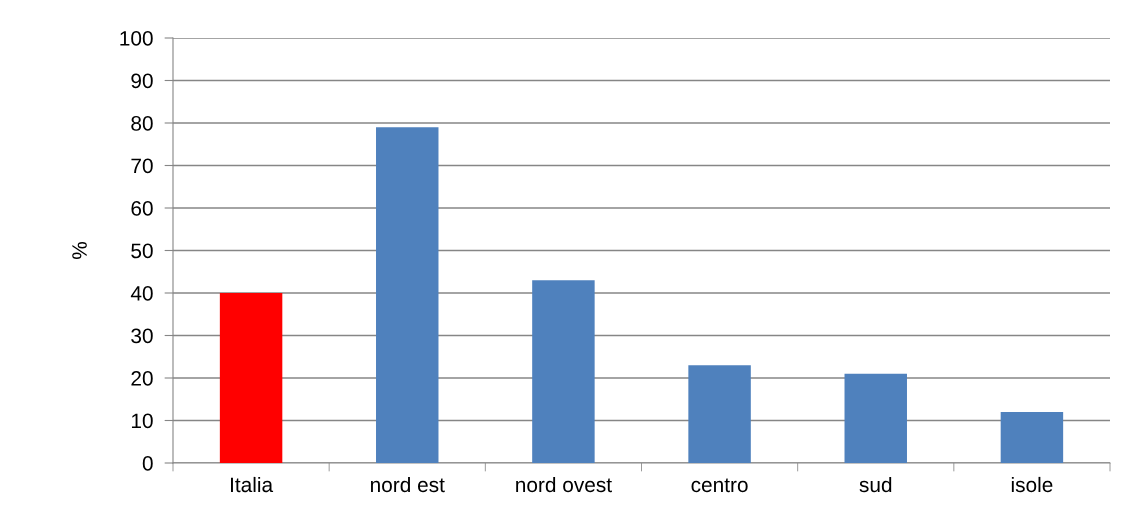 Image resolution: width=1131 pixels, height=513 pixels. Describe the element at coordinates (136, 38) in the screenshot. I see `y-tick-label: 100` at that location.